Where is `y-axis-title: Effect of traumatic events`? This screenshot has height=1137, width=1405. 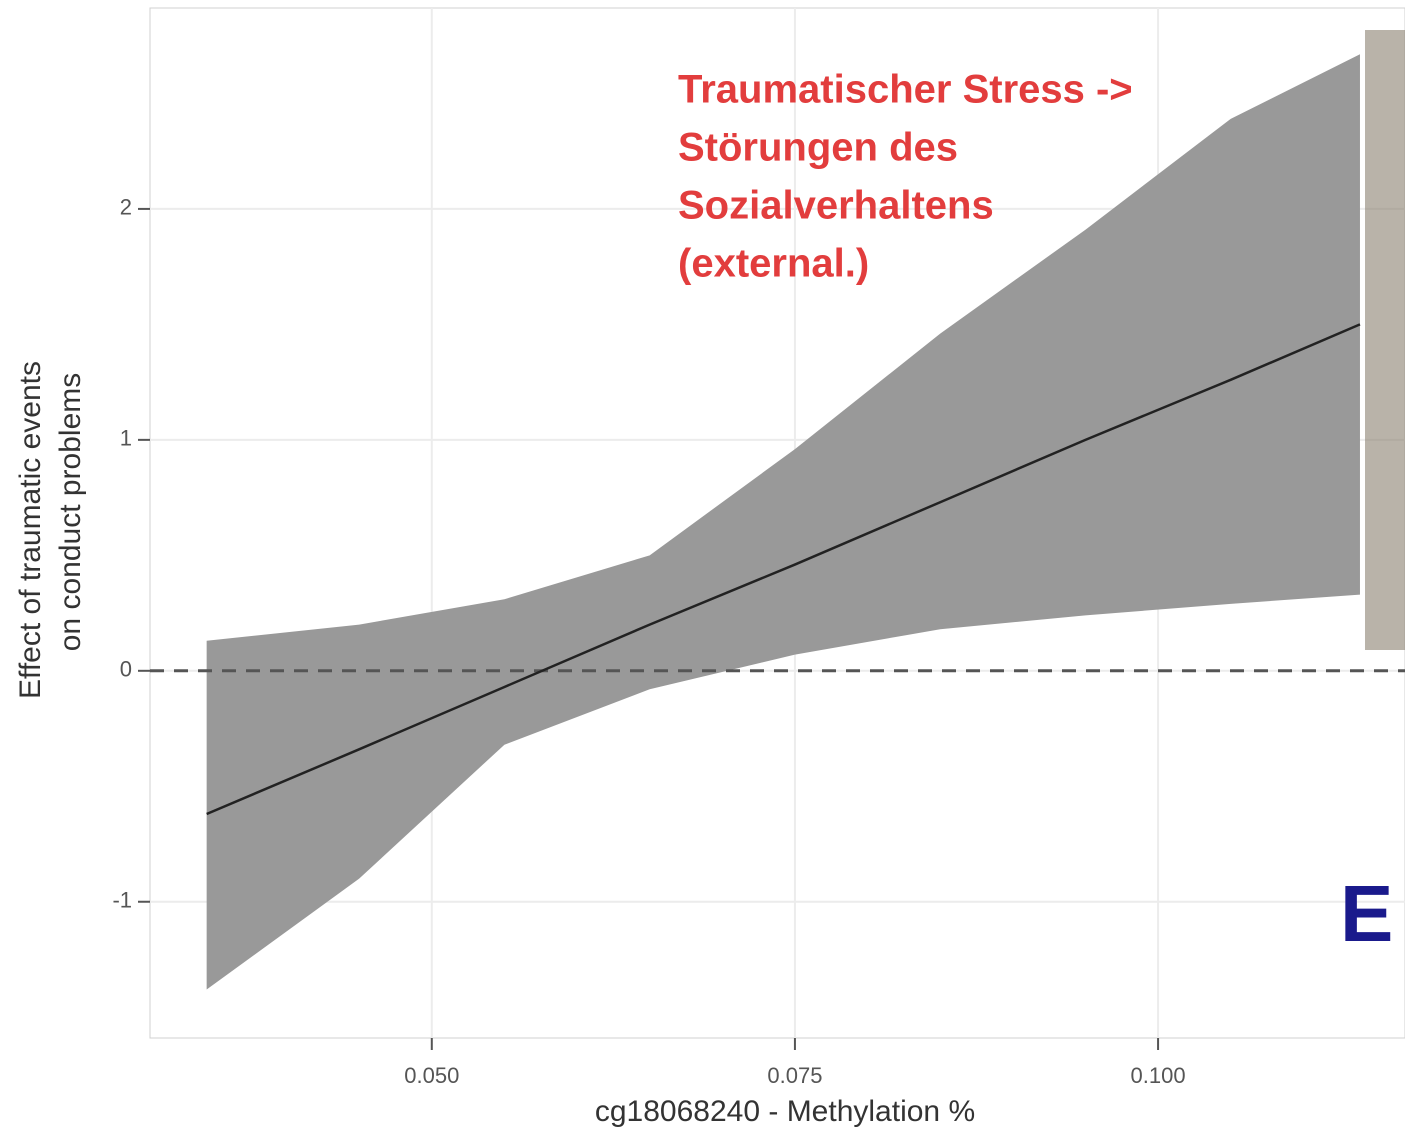
y-axis-title: Effect of traumatic events is located at coordinates (30, 530).